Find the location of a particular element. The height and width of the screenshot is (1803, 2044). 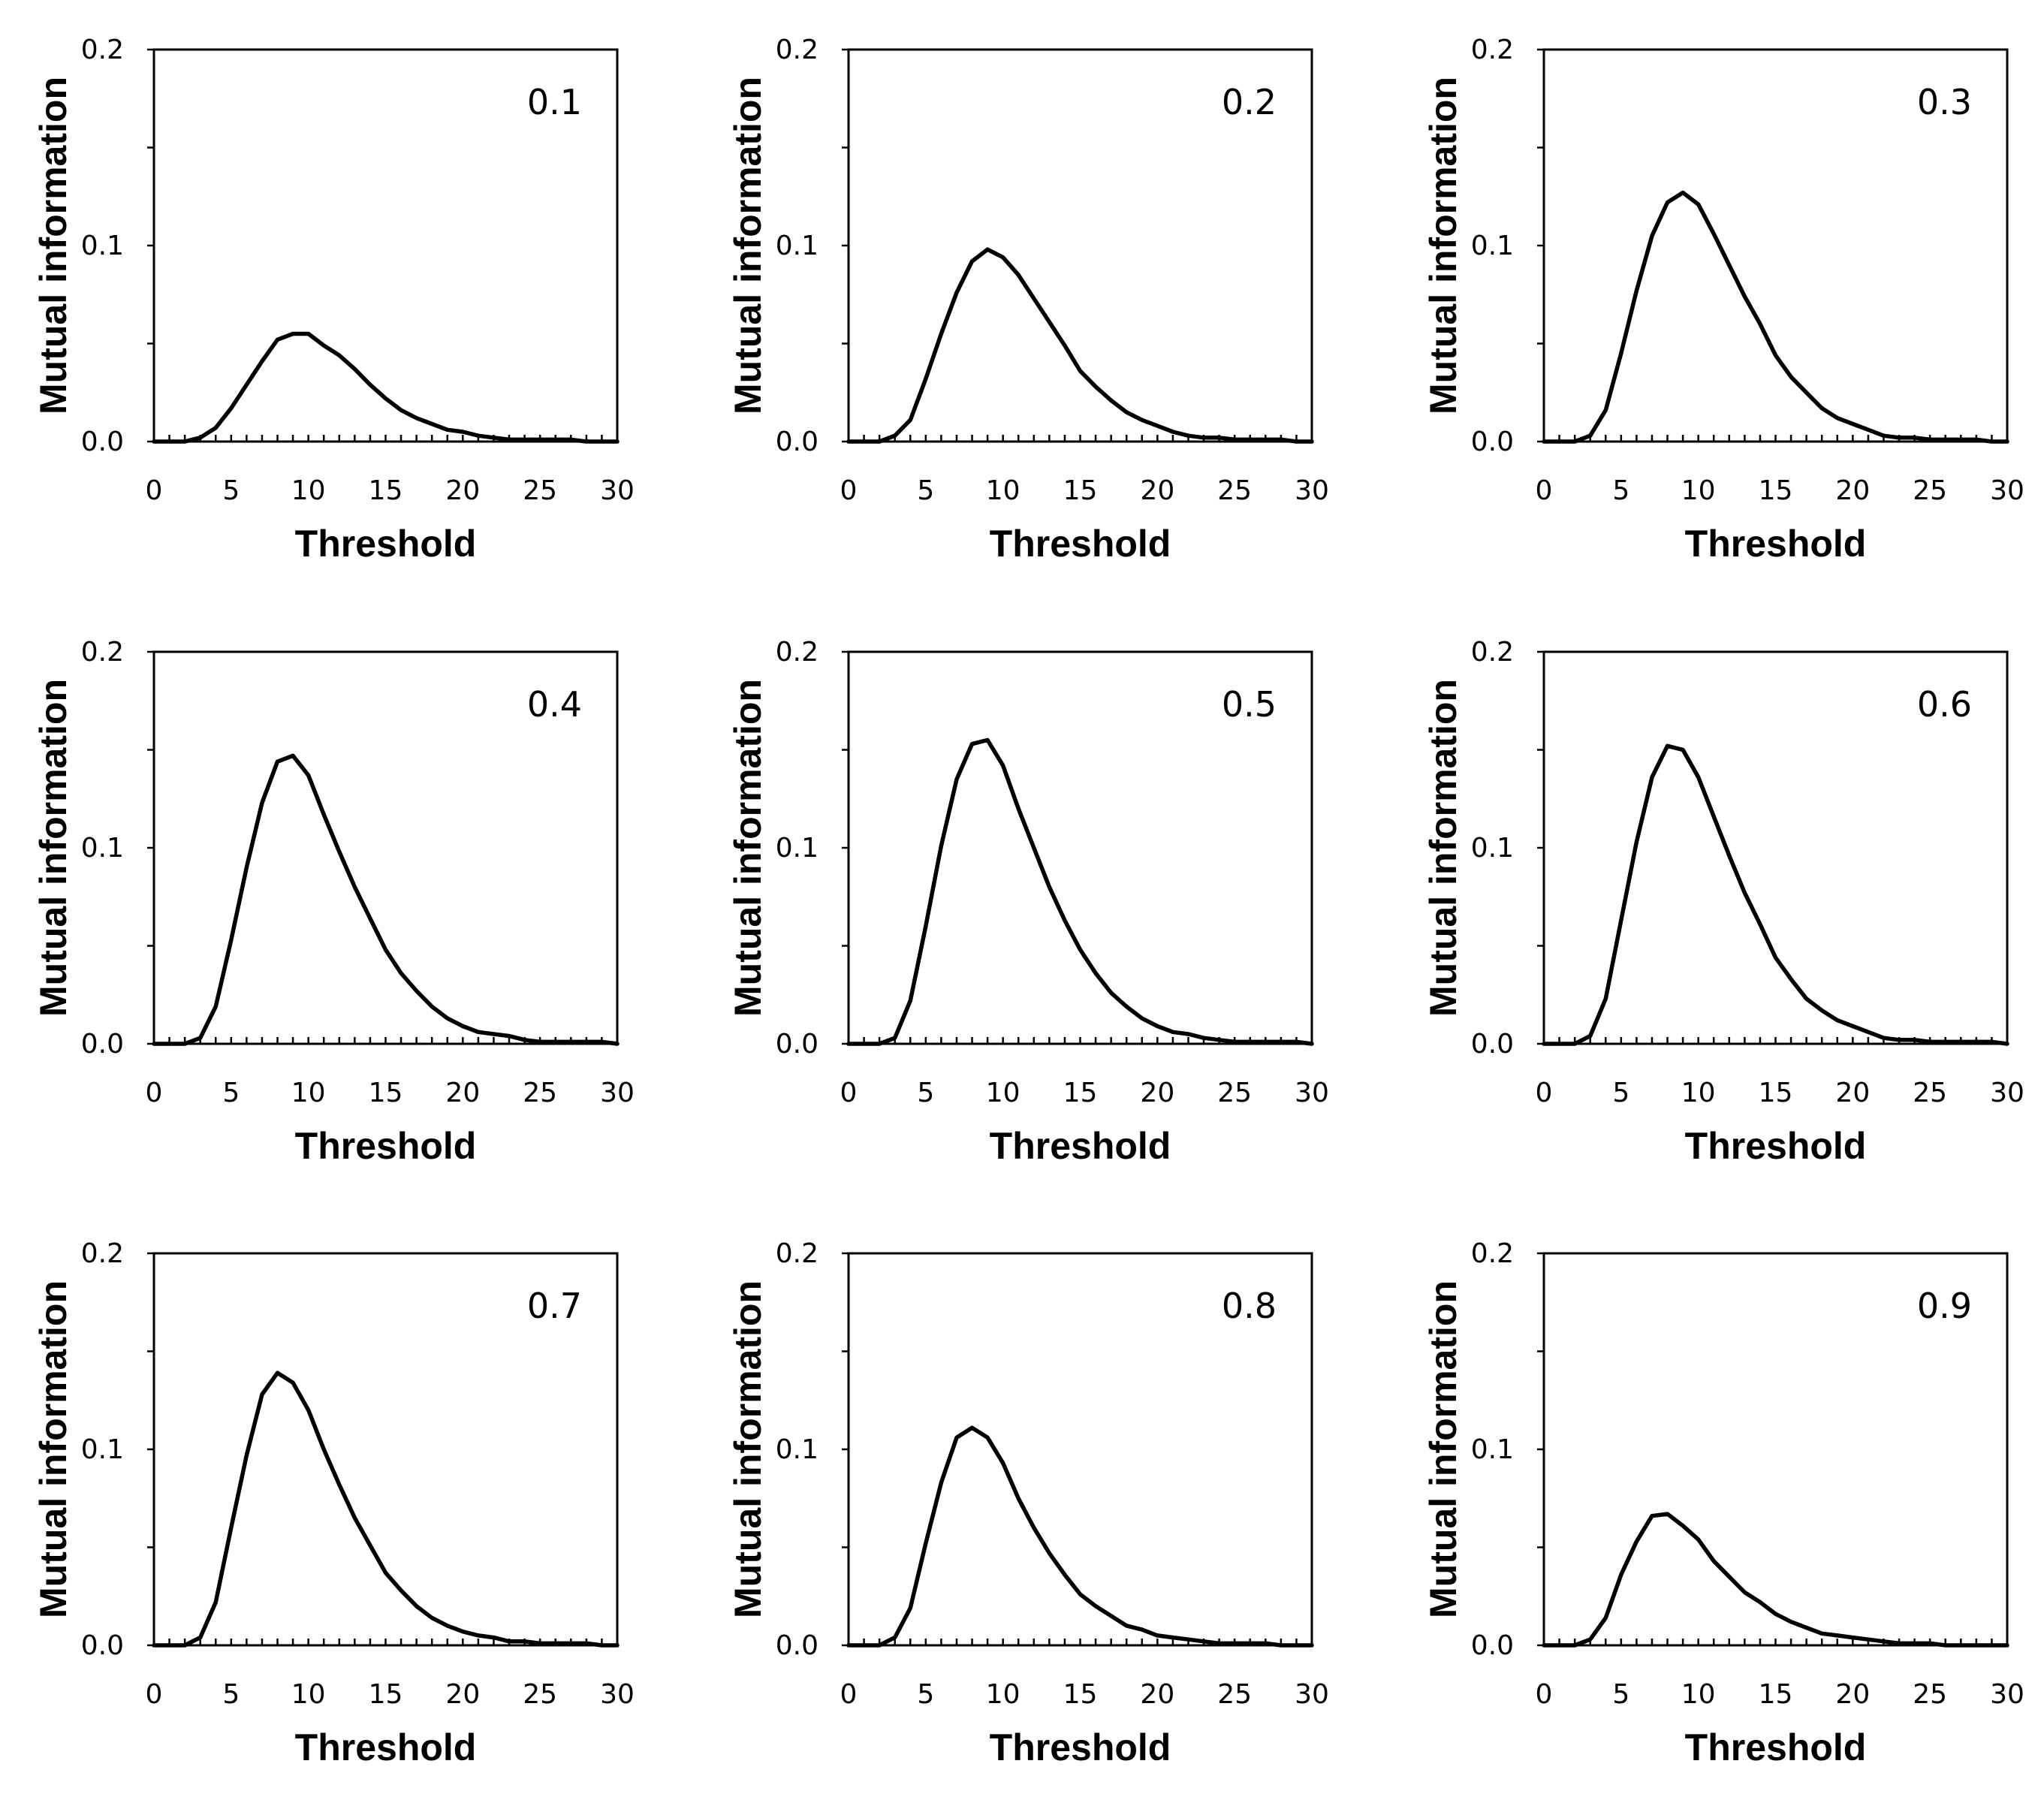

panel-label: 0.9 is located at coordinates (1944, 1306).